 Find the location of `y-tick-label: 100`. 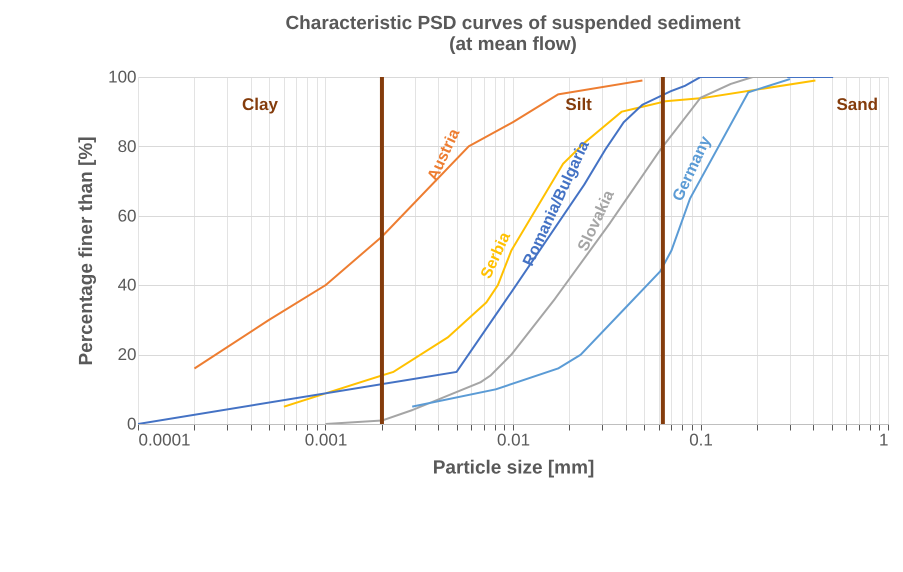

y-tick-label: 100 is located at coordinates (122, 77).